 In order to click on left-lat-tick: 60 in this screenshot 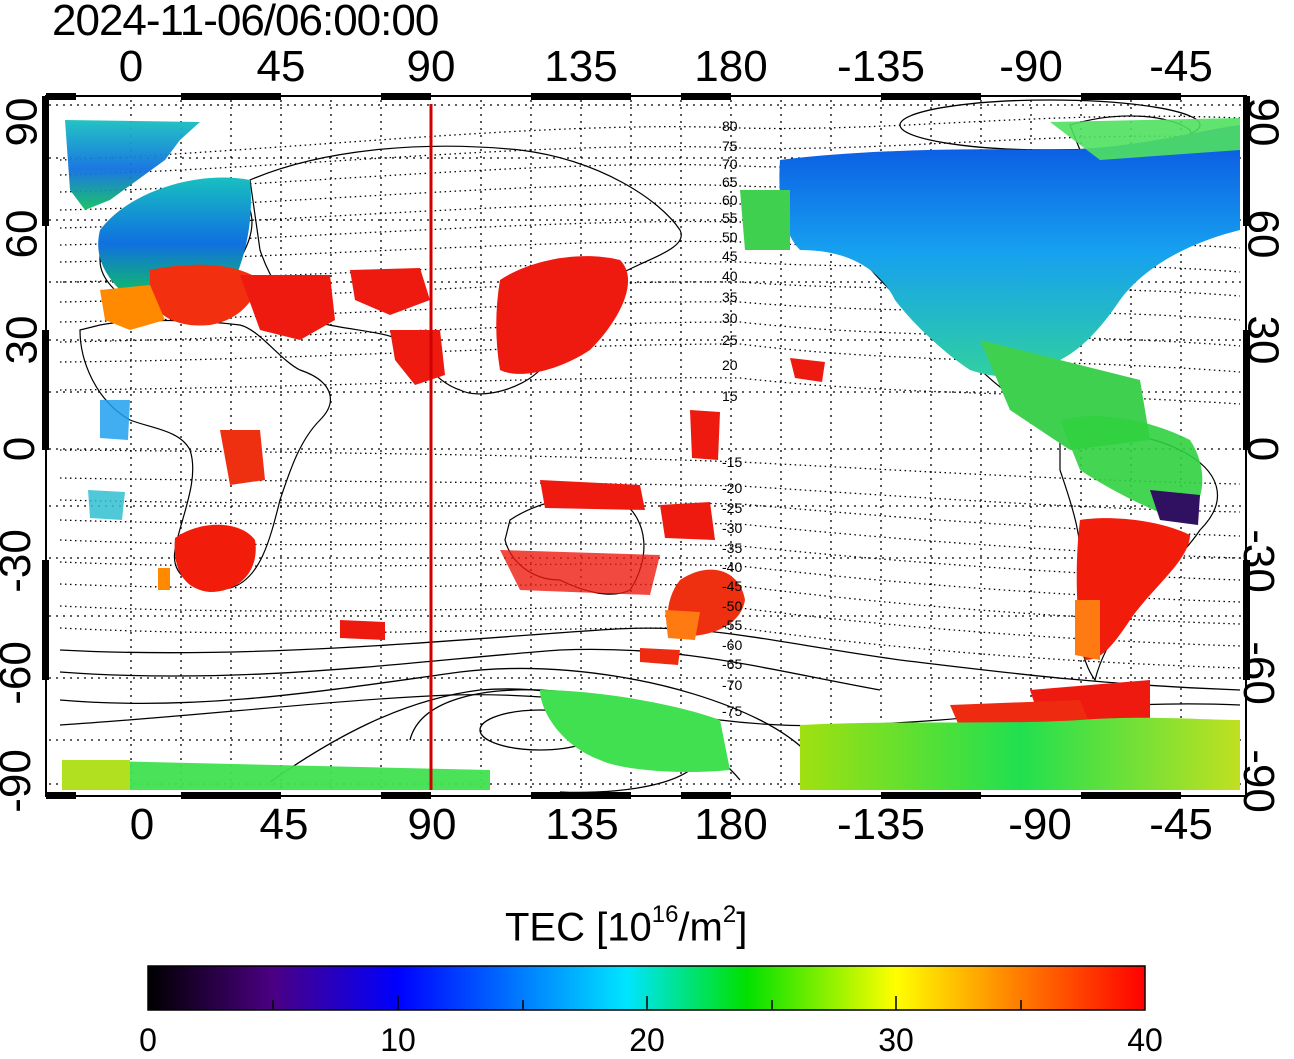, I will do `click(23, 234)`.